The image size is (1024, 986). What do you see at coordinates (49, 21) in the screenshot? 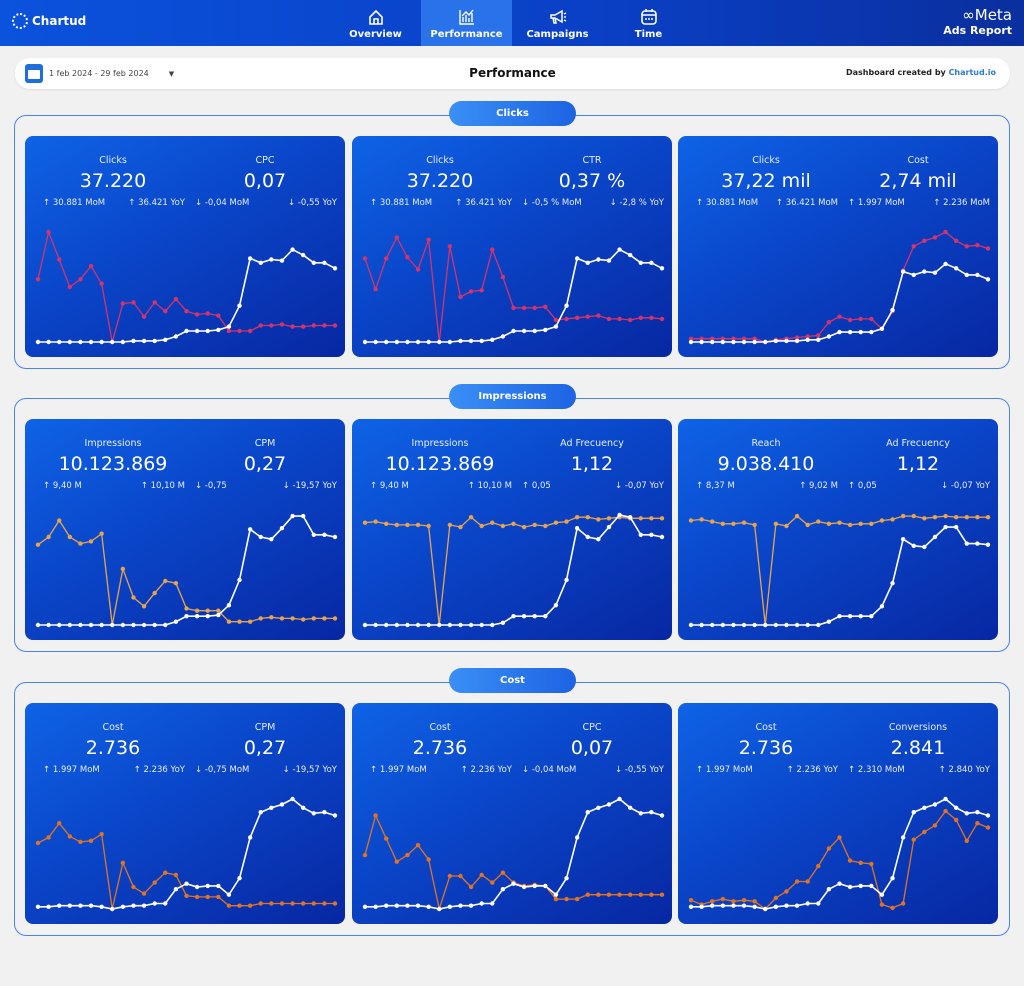
I see `chartud-logo: Chartud` at bounding box center [49, 21].